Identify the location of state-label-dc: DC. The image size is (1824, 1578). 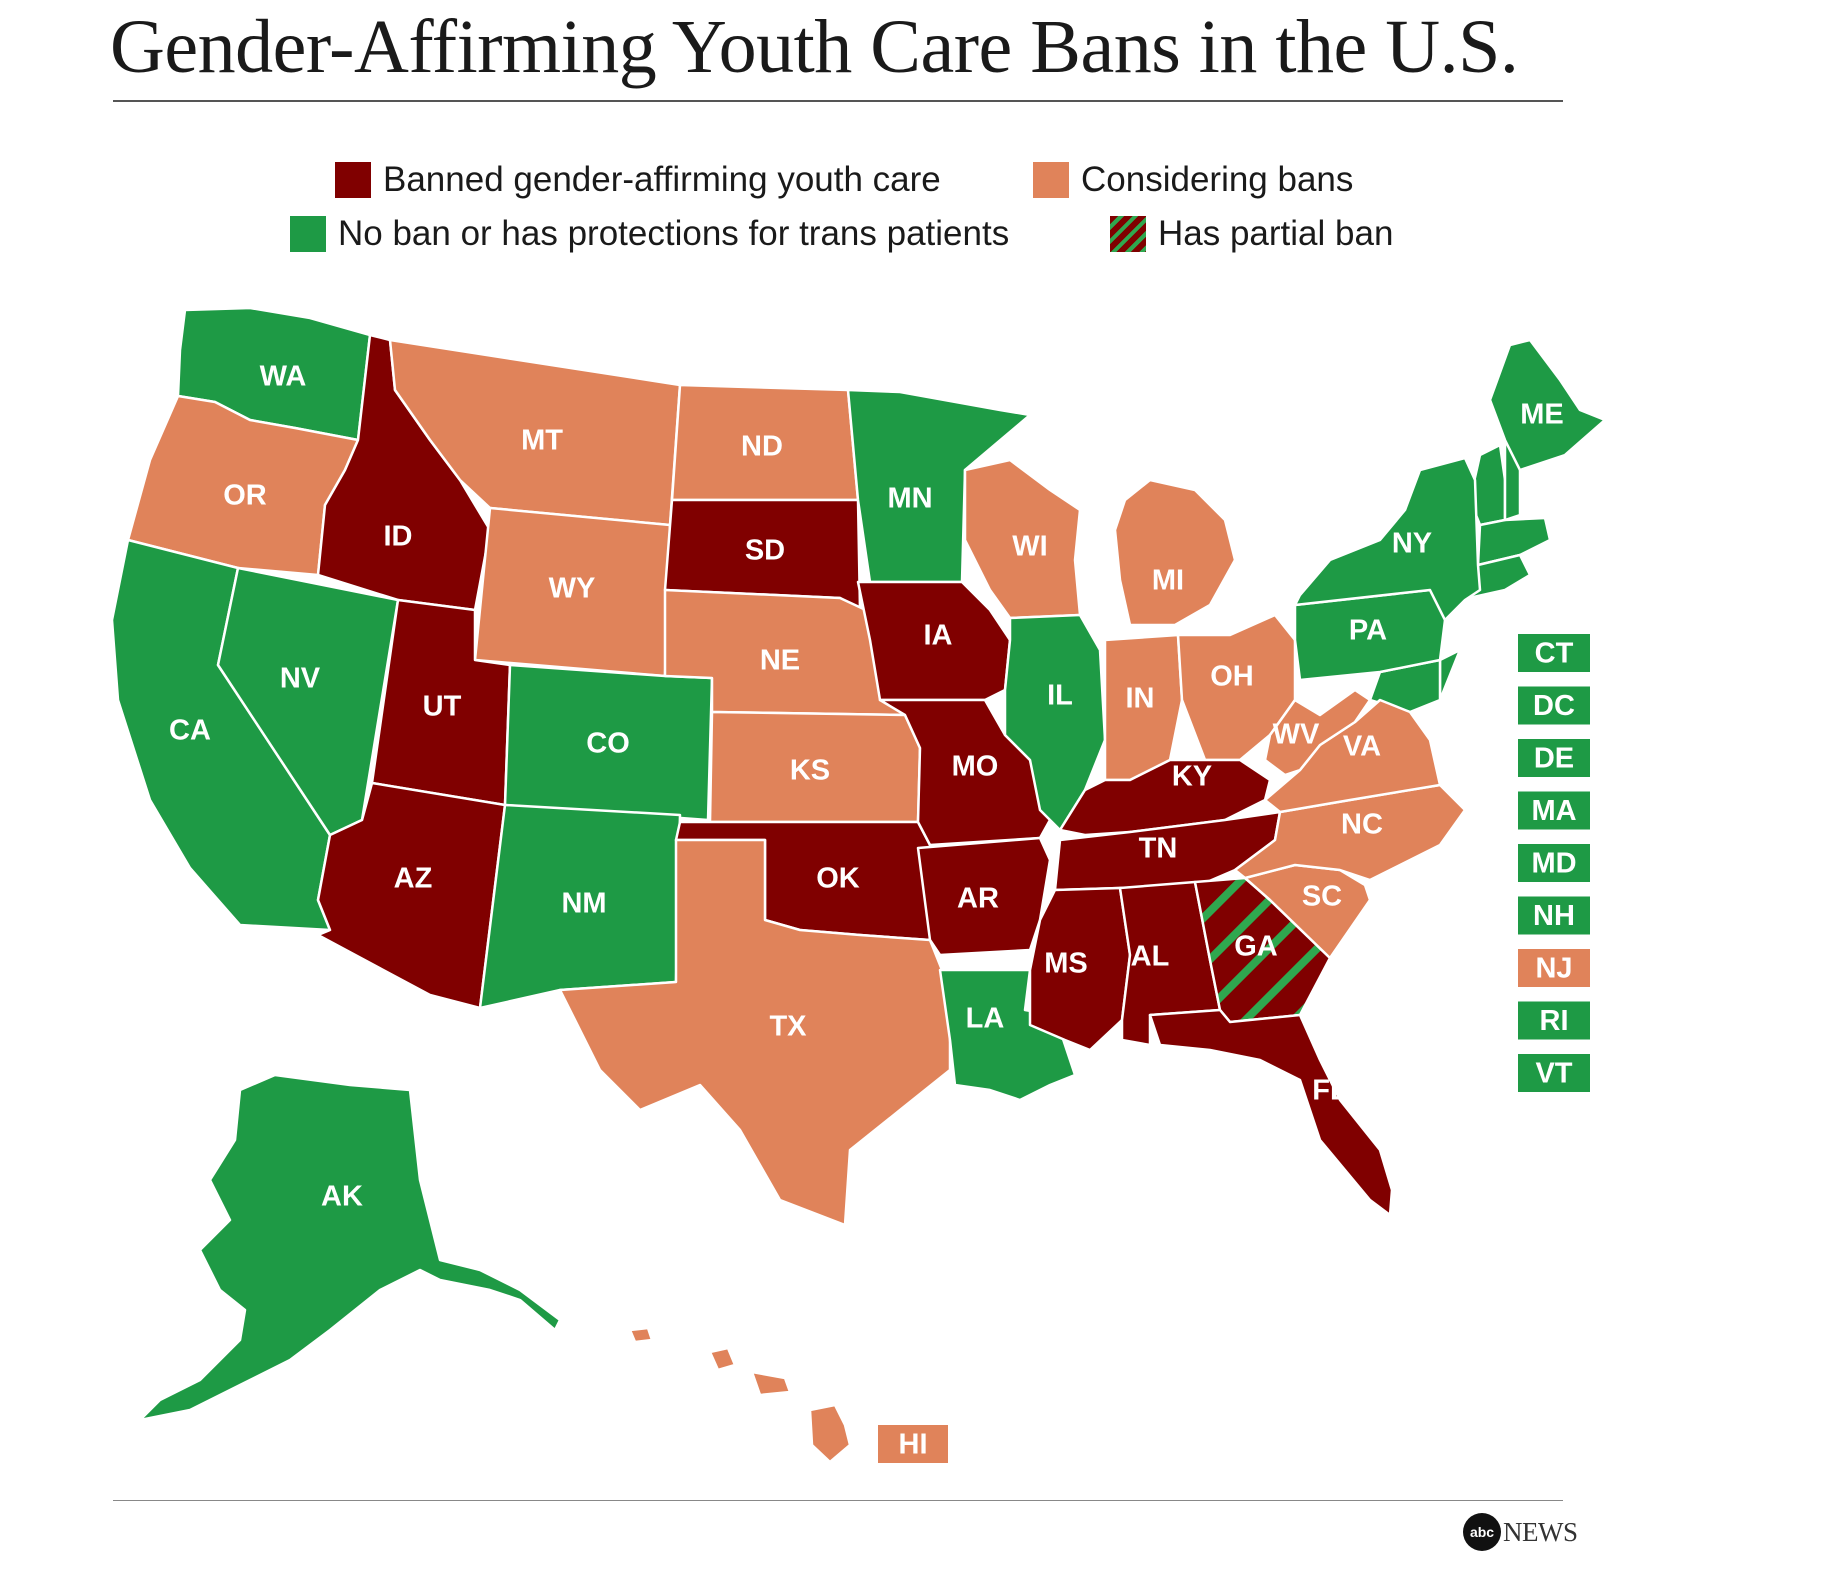
(1554, 706).